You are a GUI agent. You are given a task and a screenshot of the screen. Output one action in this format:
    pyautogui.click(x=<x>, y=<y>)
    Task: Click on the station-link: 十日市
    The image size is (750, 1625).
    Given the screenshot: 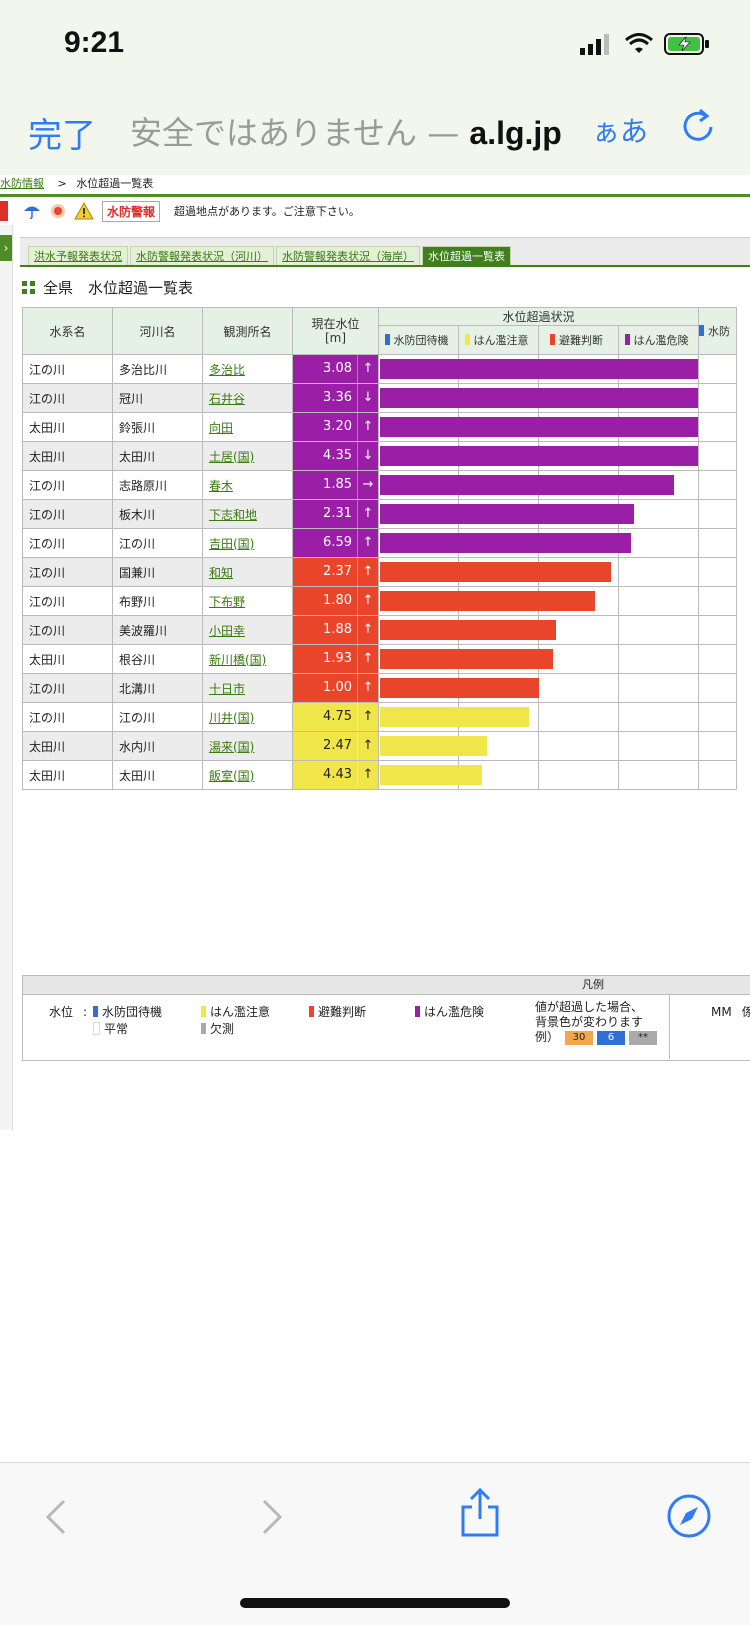 What is the action you would take?
    pyautogui.click(x=227, y=688)
    